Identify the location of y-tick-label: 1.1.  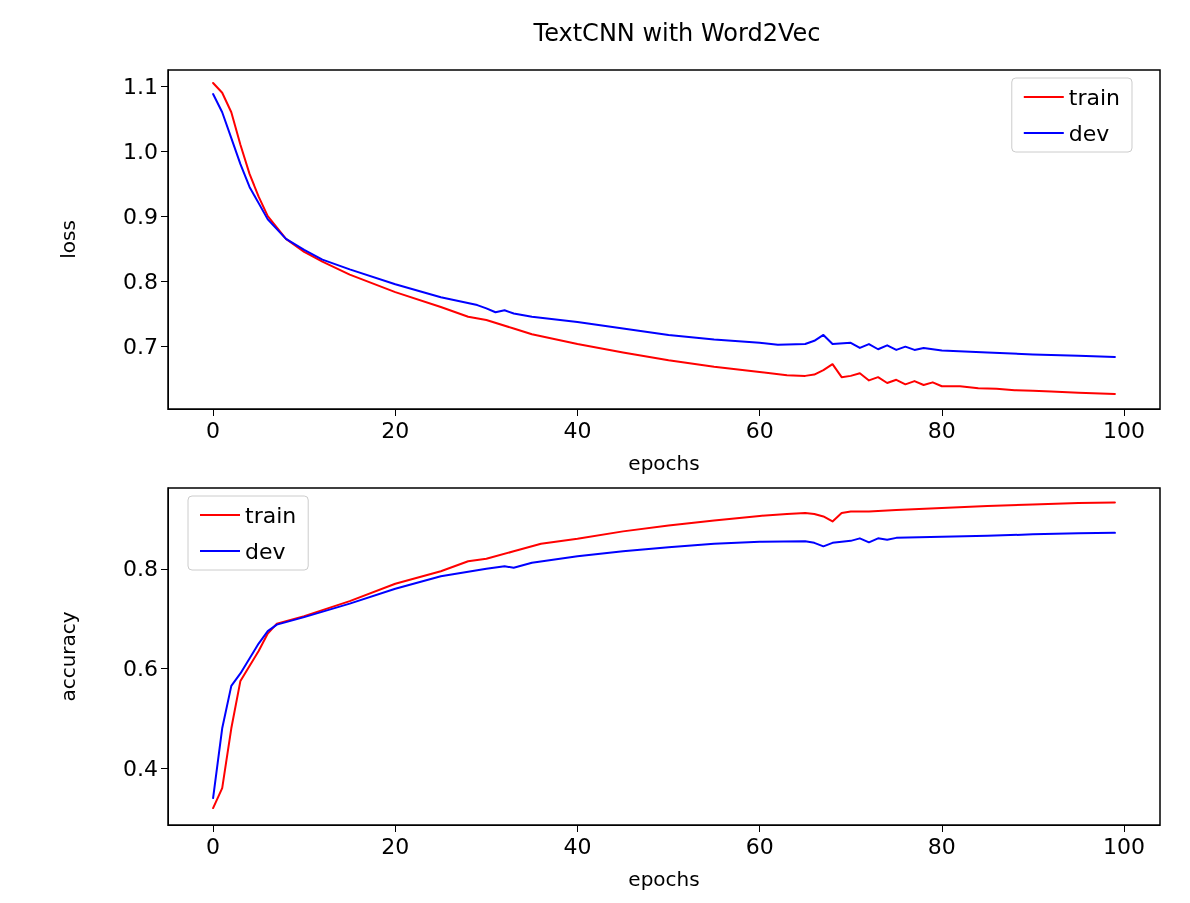
(140, 86).